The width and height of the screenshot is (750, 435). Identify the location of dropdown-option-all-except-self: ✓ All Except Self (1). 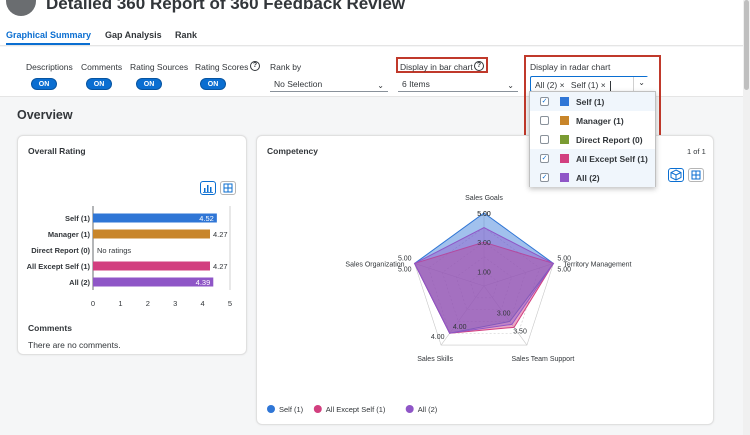
(592, 158).